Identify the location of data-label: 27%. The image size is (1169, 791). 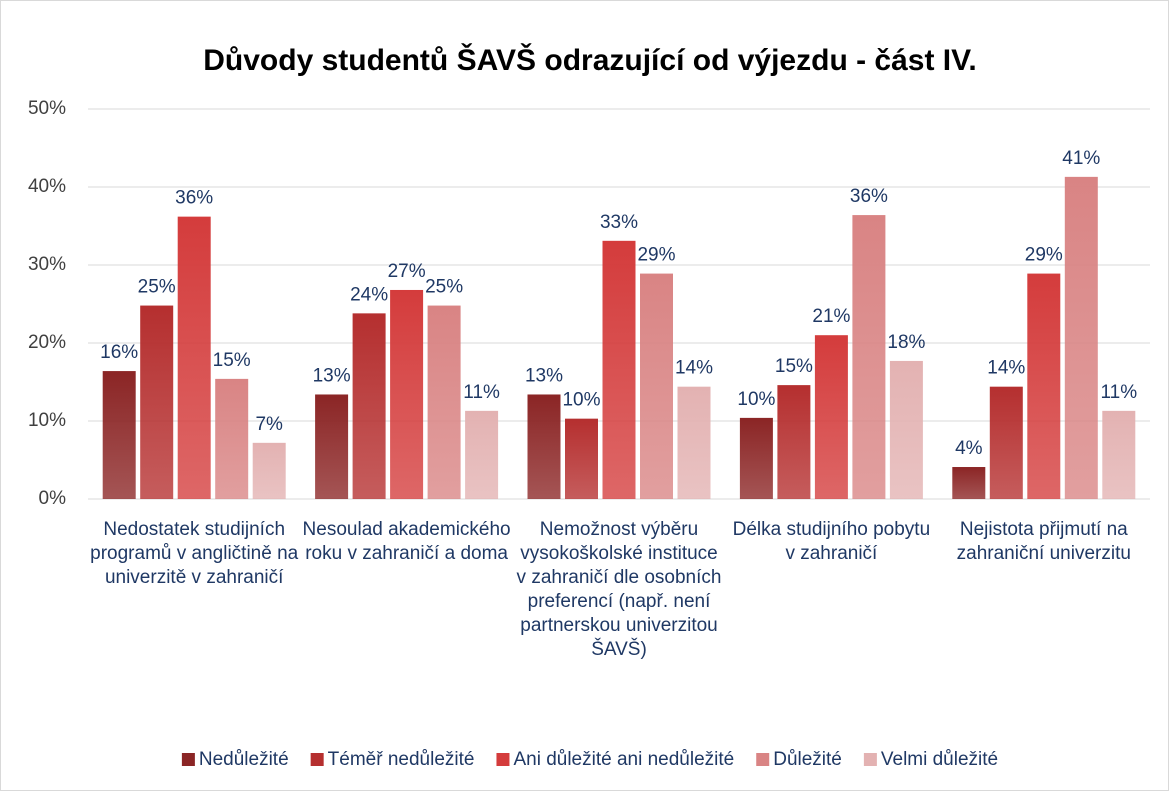
(407, 271).